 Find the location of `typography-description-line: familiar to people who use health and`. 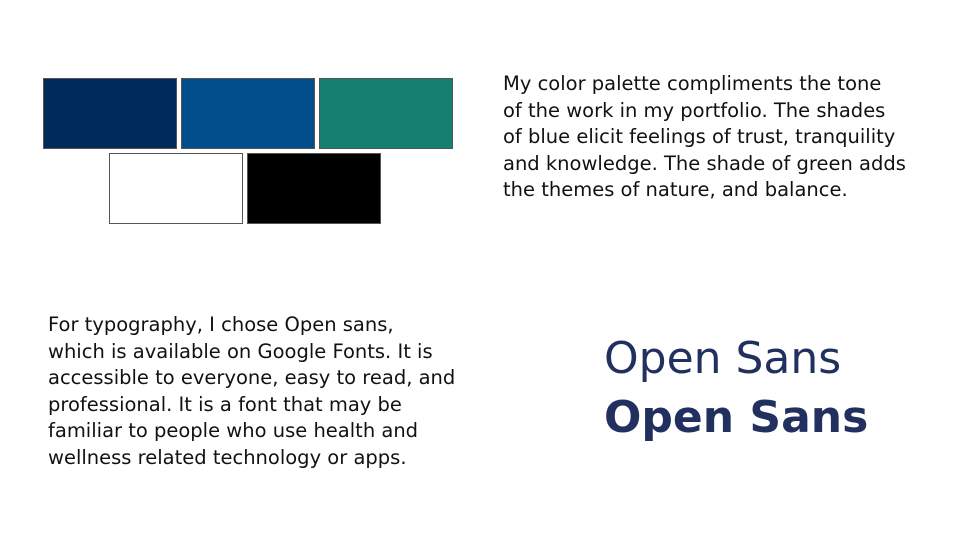

typography-description-line: familiar to people who use health and is located at coordinates (233, 430).